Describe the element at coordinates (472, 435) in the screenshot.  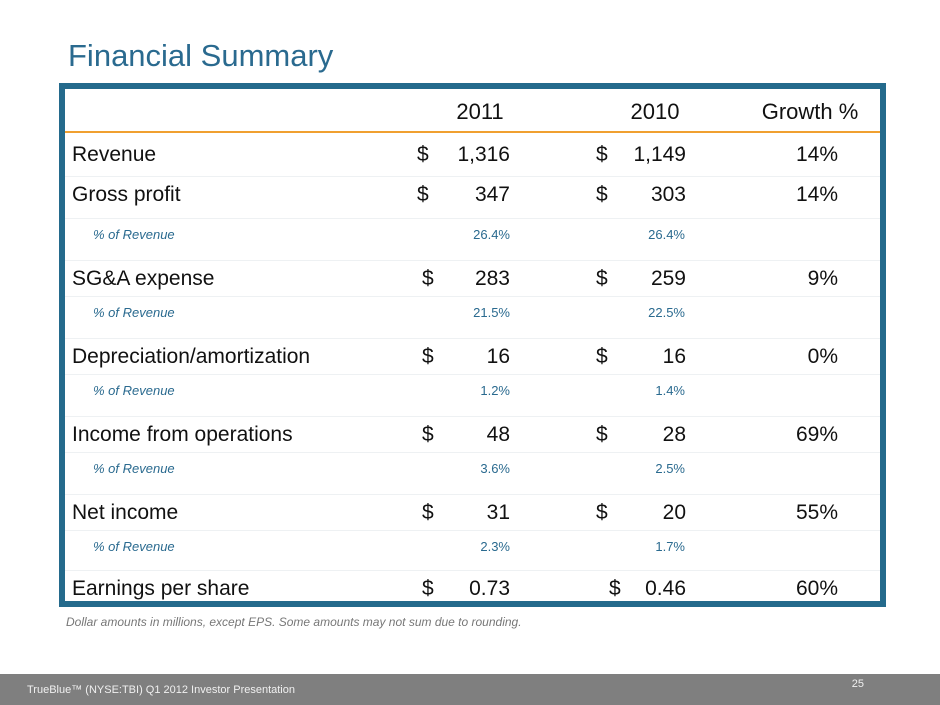
I see `table-row: Income from operations $48 $28 69%` at that location.